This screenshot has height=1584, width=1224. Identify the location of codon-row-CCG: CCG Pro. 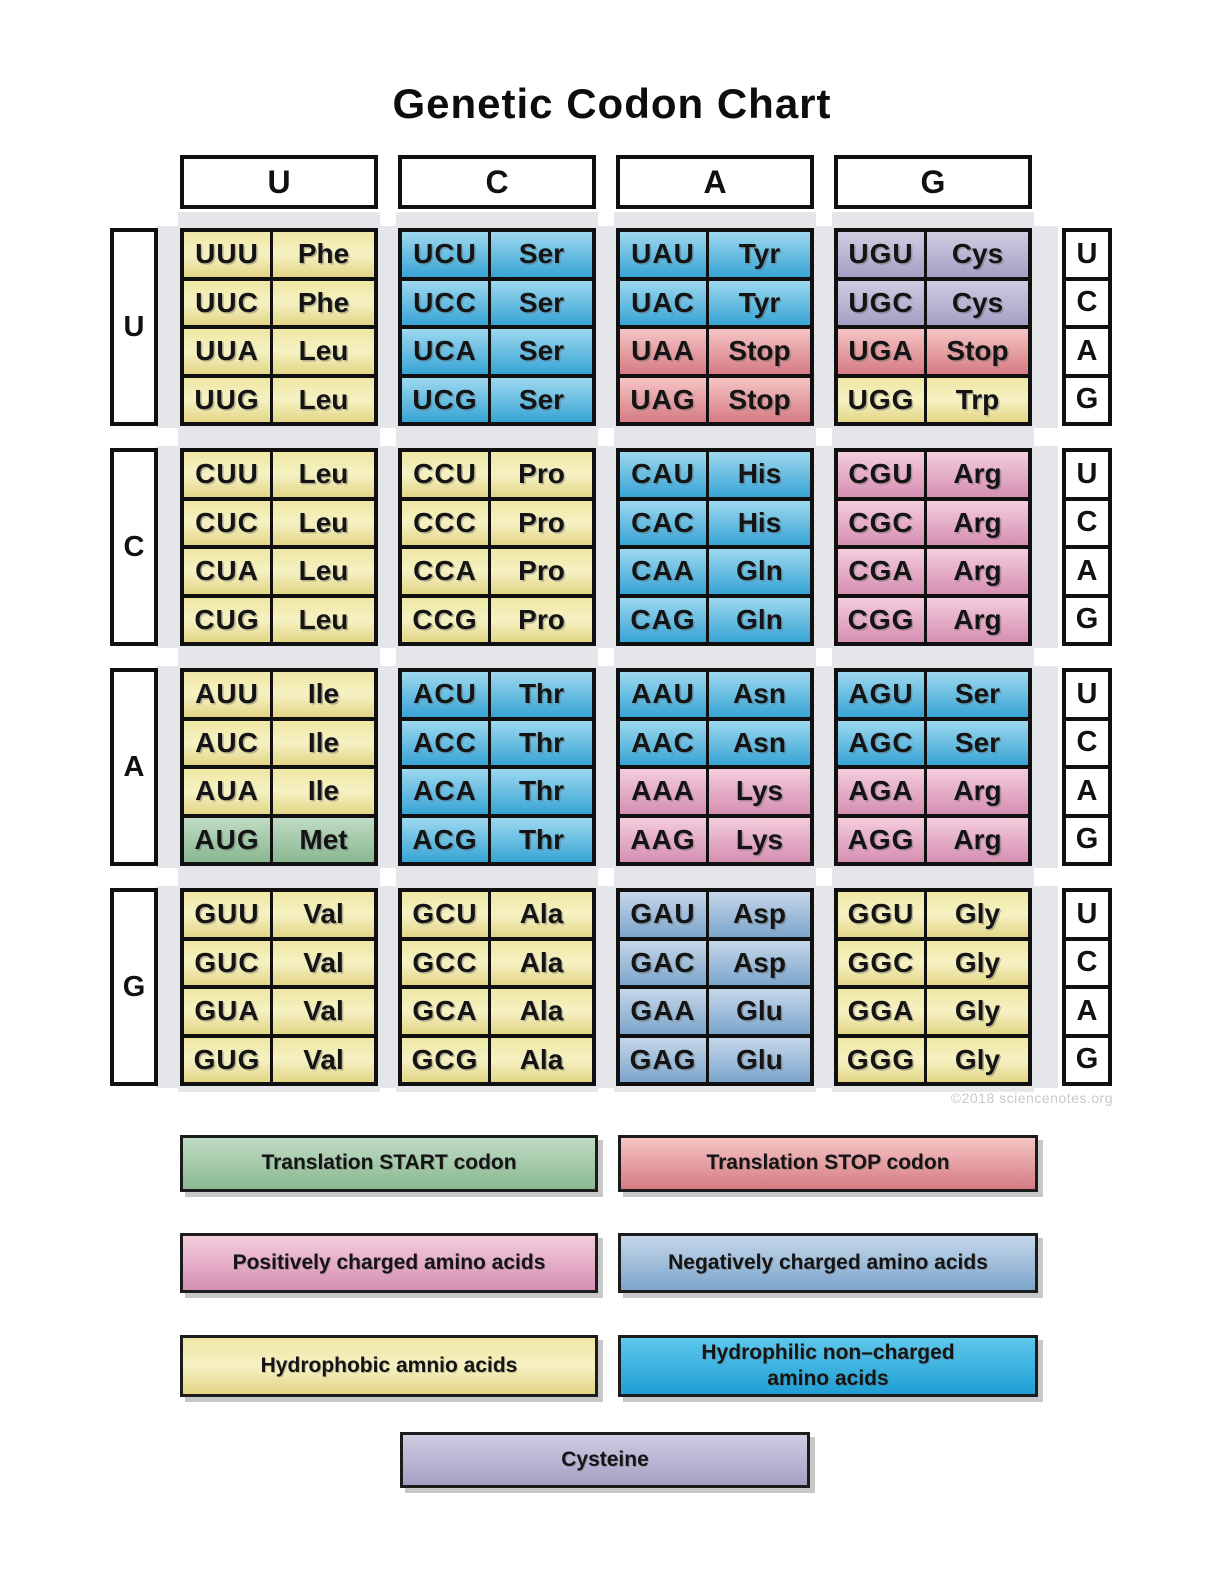
(497, 617).